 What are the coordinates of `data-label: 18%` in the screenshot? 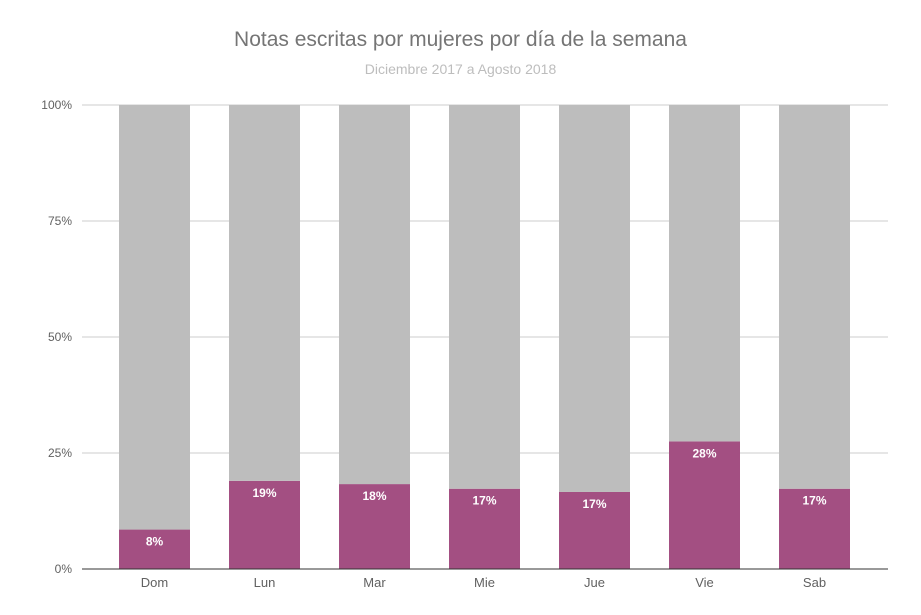 It's located at (374, 496).